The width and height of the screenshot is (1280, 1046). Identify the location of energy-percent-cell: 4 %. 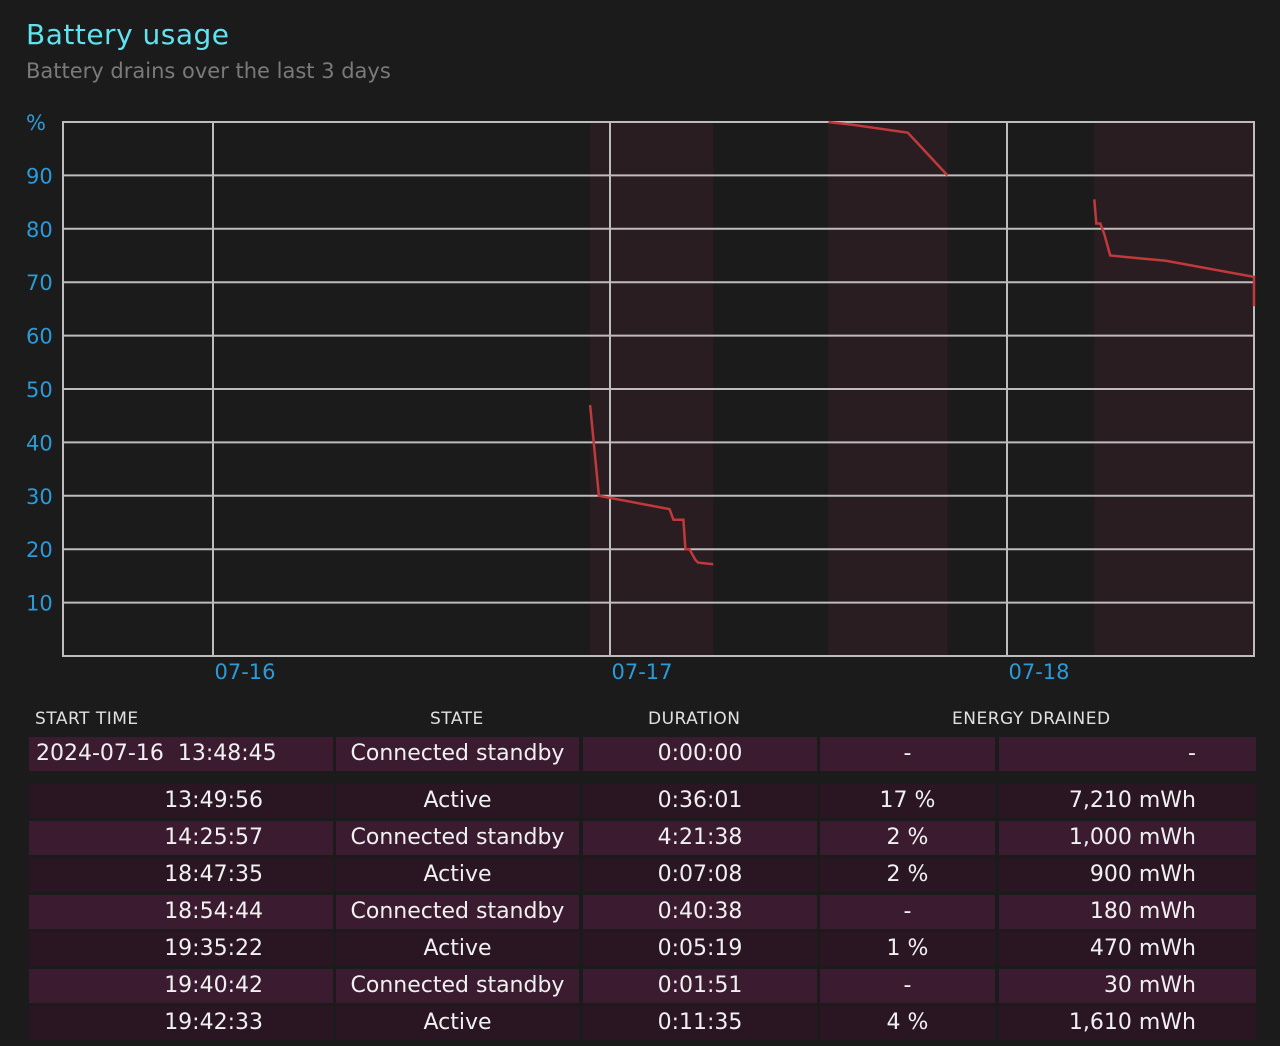
(907, 1023).